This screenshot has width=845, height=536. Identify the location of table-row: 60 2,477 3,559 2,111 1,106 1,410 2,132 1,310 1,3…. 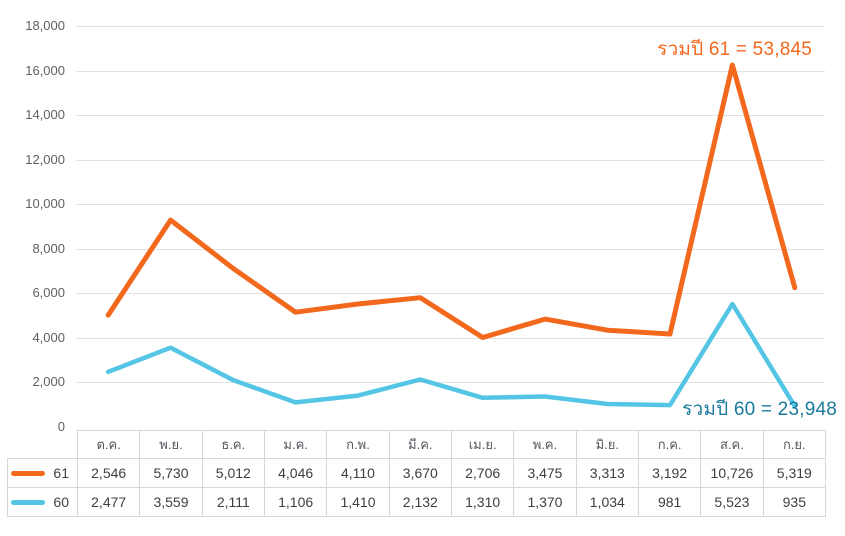
(417, 502).